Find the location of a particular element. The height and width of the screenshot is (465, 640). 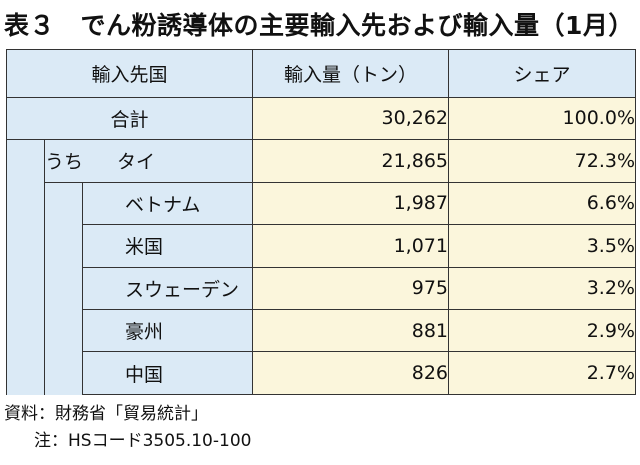

country-thai: タイ is located at coordinates (136, 162).